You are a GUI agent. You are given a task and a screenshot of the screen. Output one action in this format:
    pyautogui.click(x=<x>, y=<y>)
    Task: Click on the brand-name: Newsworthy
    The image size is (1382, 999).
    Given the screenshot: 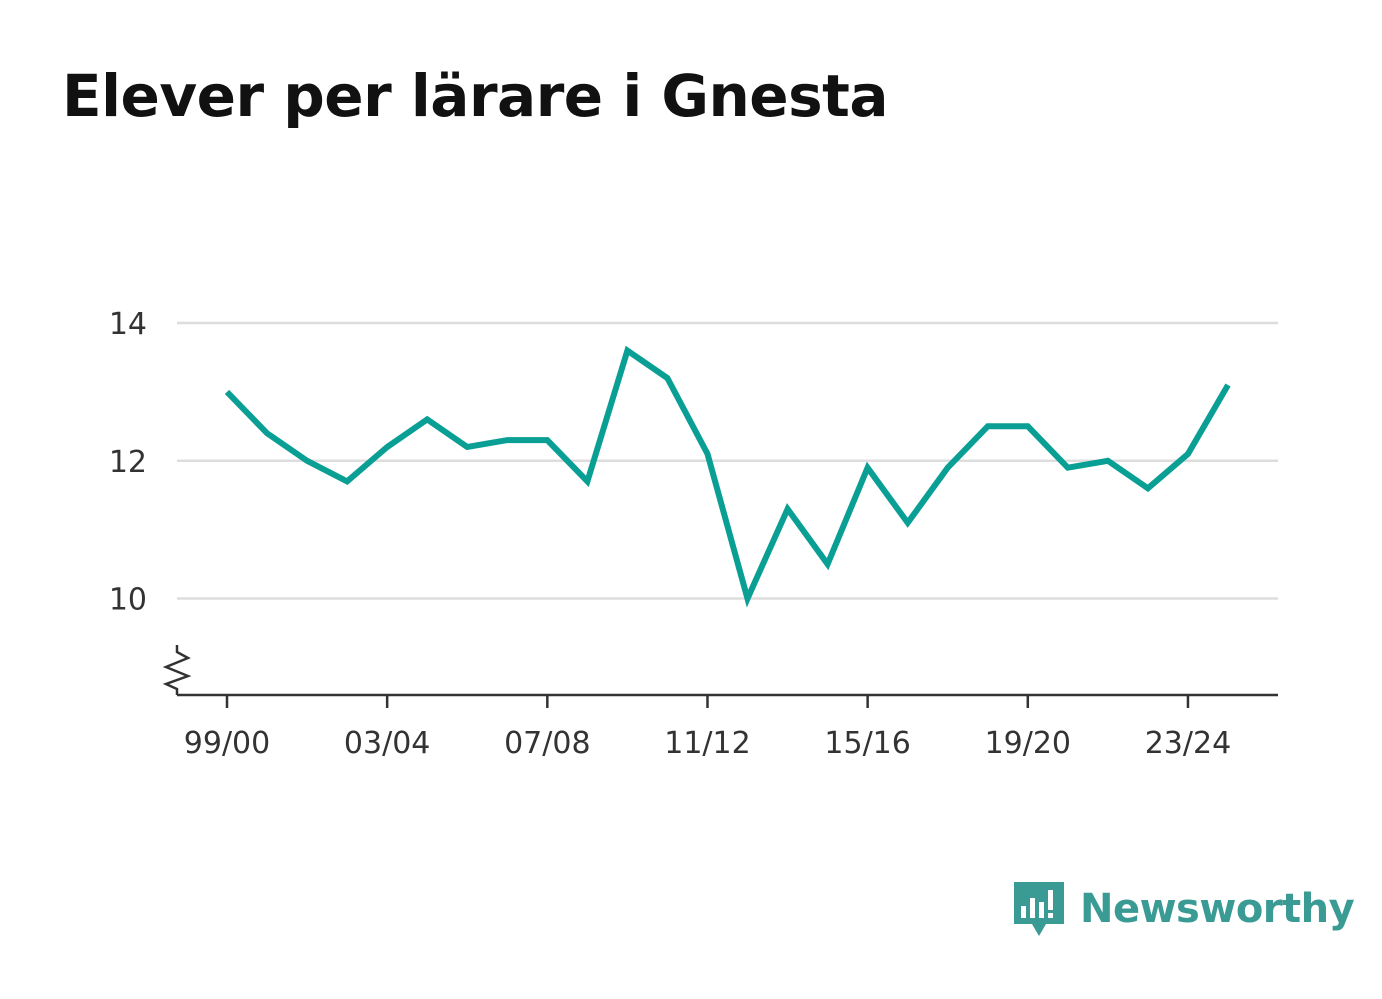 What is the action you would take?
    pyautogui.click(x=1217, y=909)
    